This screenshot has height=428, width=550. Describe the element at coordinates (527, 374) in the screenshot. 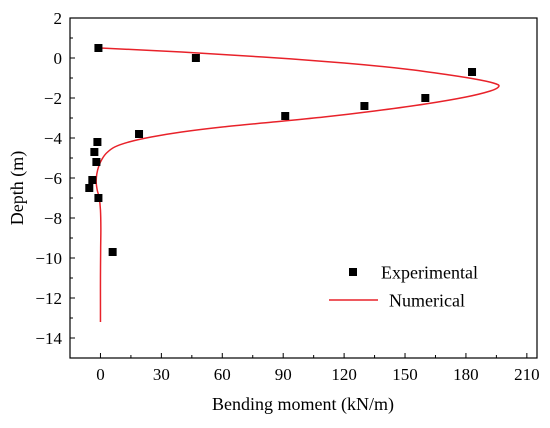

I see `x-tick-label: 210` at that location.